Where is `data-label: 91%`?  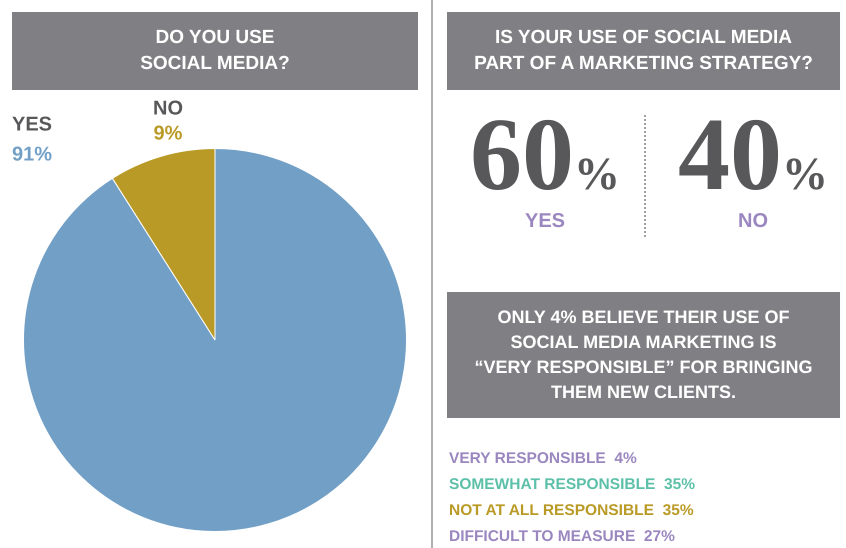 data-label: 91% is located at coordinates (32, 155).